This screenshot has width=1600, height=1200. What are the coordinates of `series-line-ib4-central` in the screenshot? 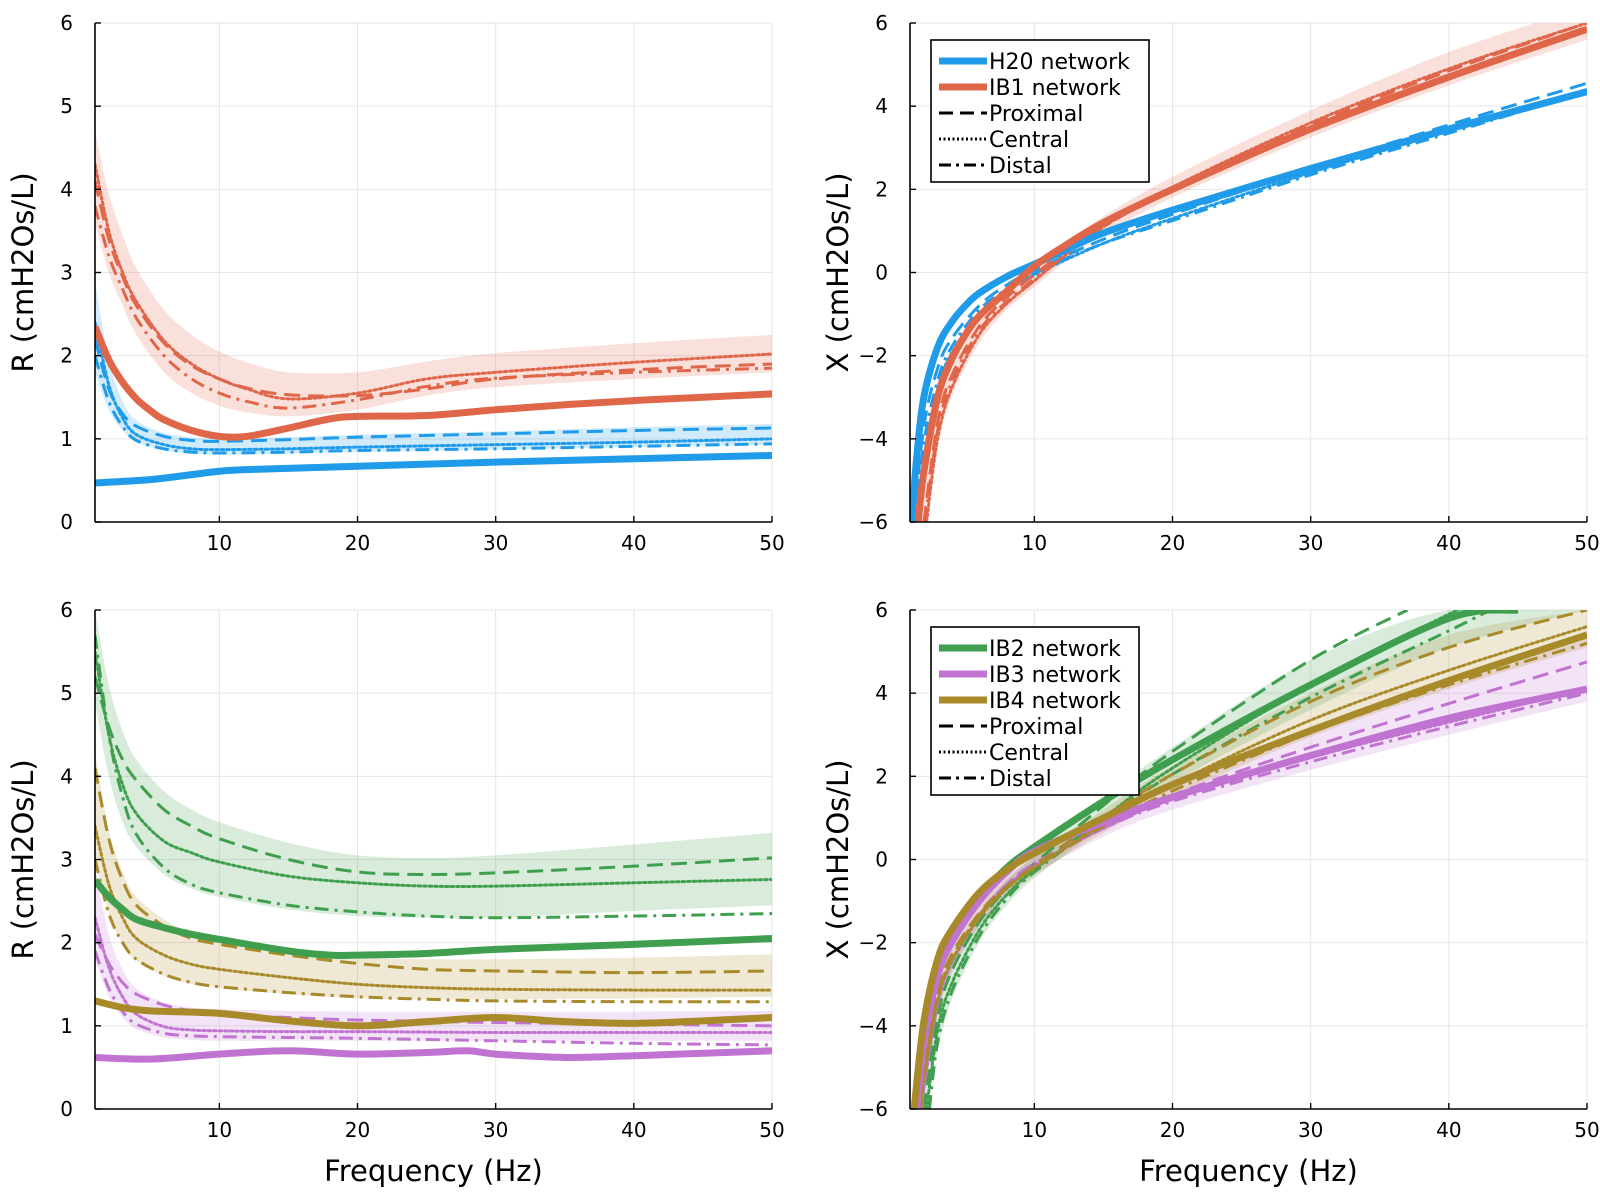 It's located at (433, 908).